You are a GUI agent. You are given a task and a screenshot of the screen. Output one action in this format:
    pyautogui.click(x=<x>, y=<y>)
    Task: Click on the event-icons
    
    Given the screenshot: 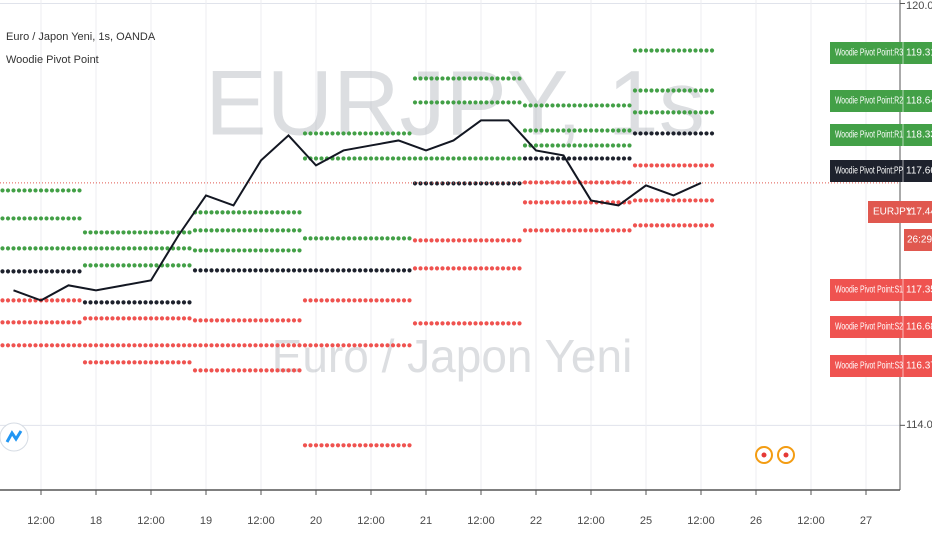 What is the action you would take?
    pyautogui.click(x=775, y=455)
    